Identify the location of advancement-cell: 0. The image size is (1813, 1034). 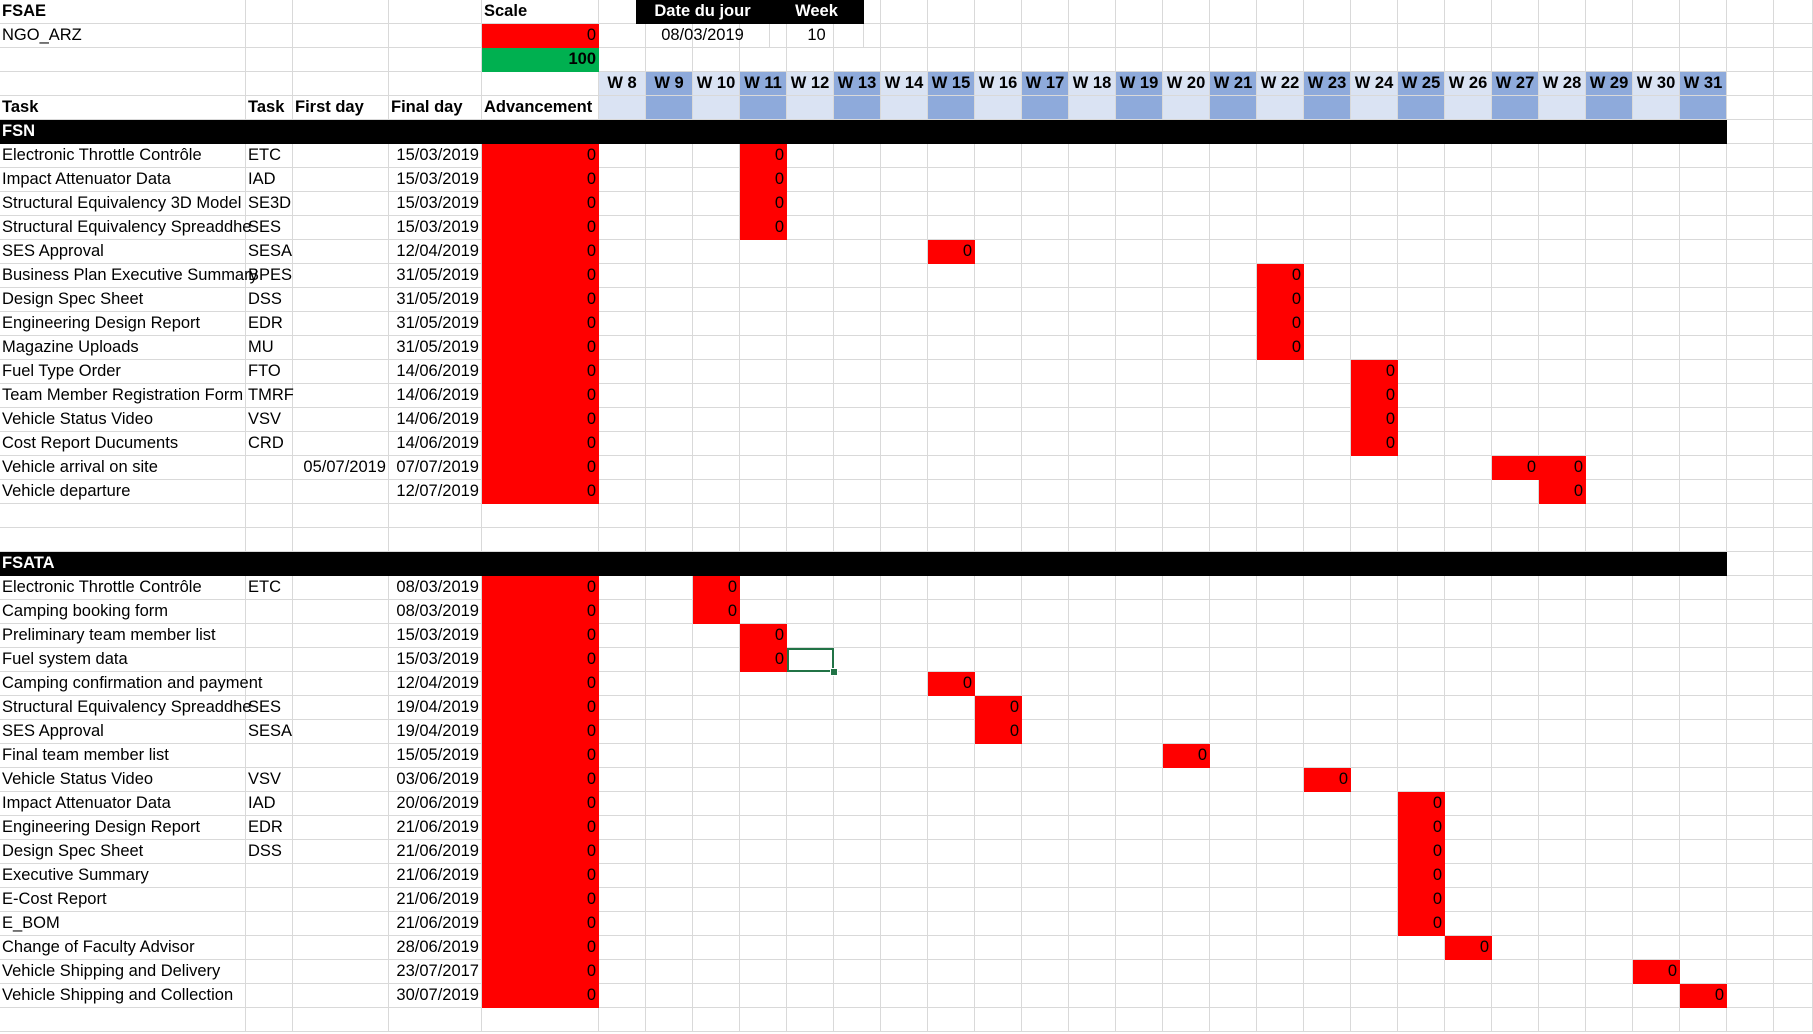
(540, 924).